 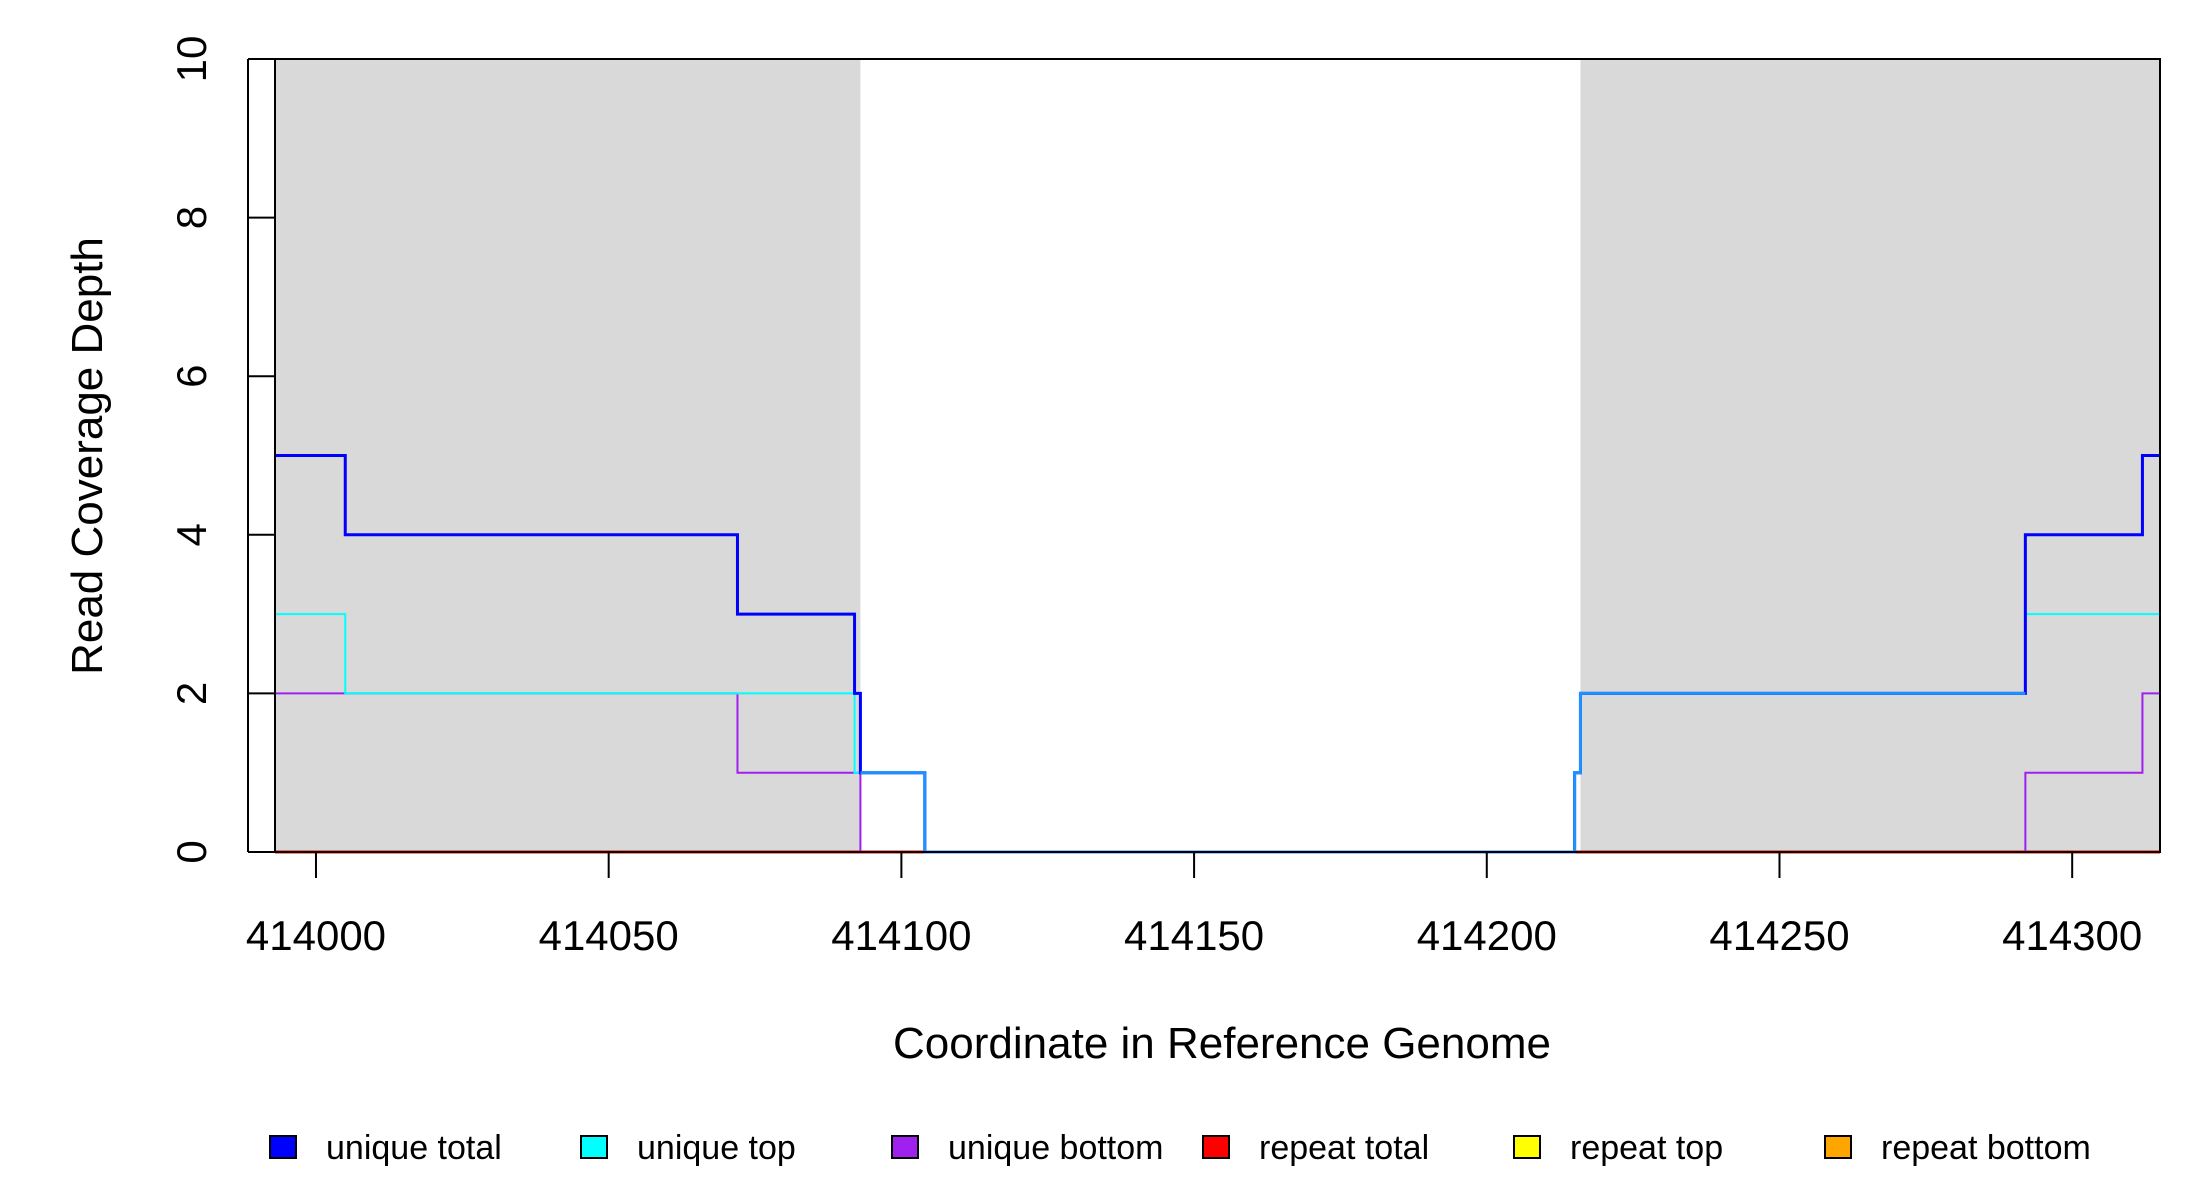 I want to click on x-tick-label-414100: 414100, so click(x=901, y=935).